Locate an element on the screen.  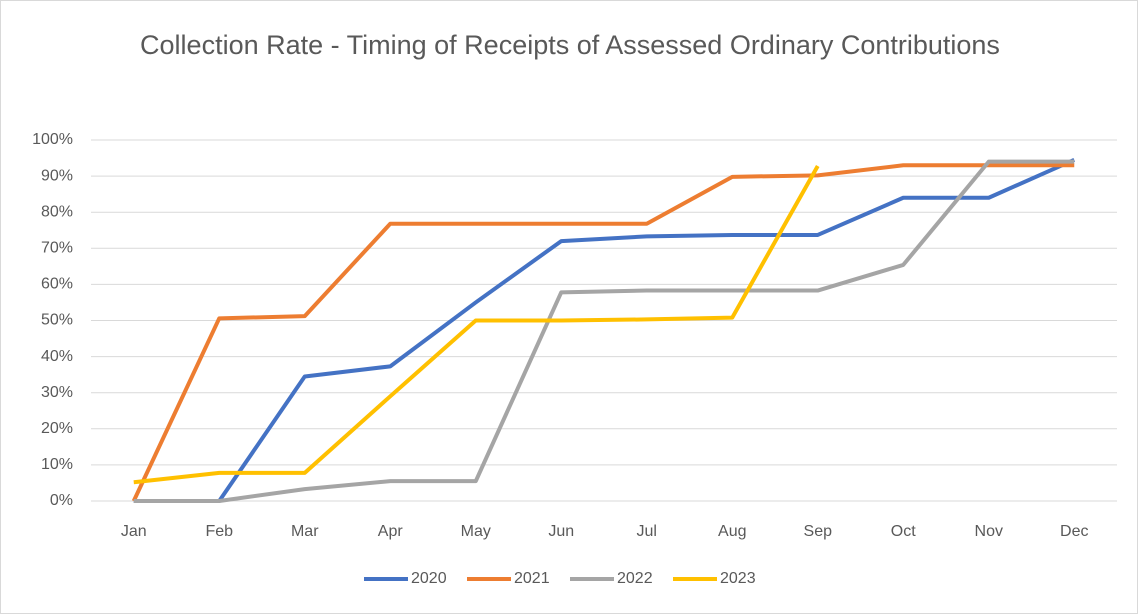
x-tick-label: Mar is located at coordinates (305, 531).